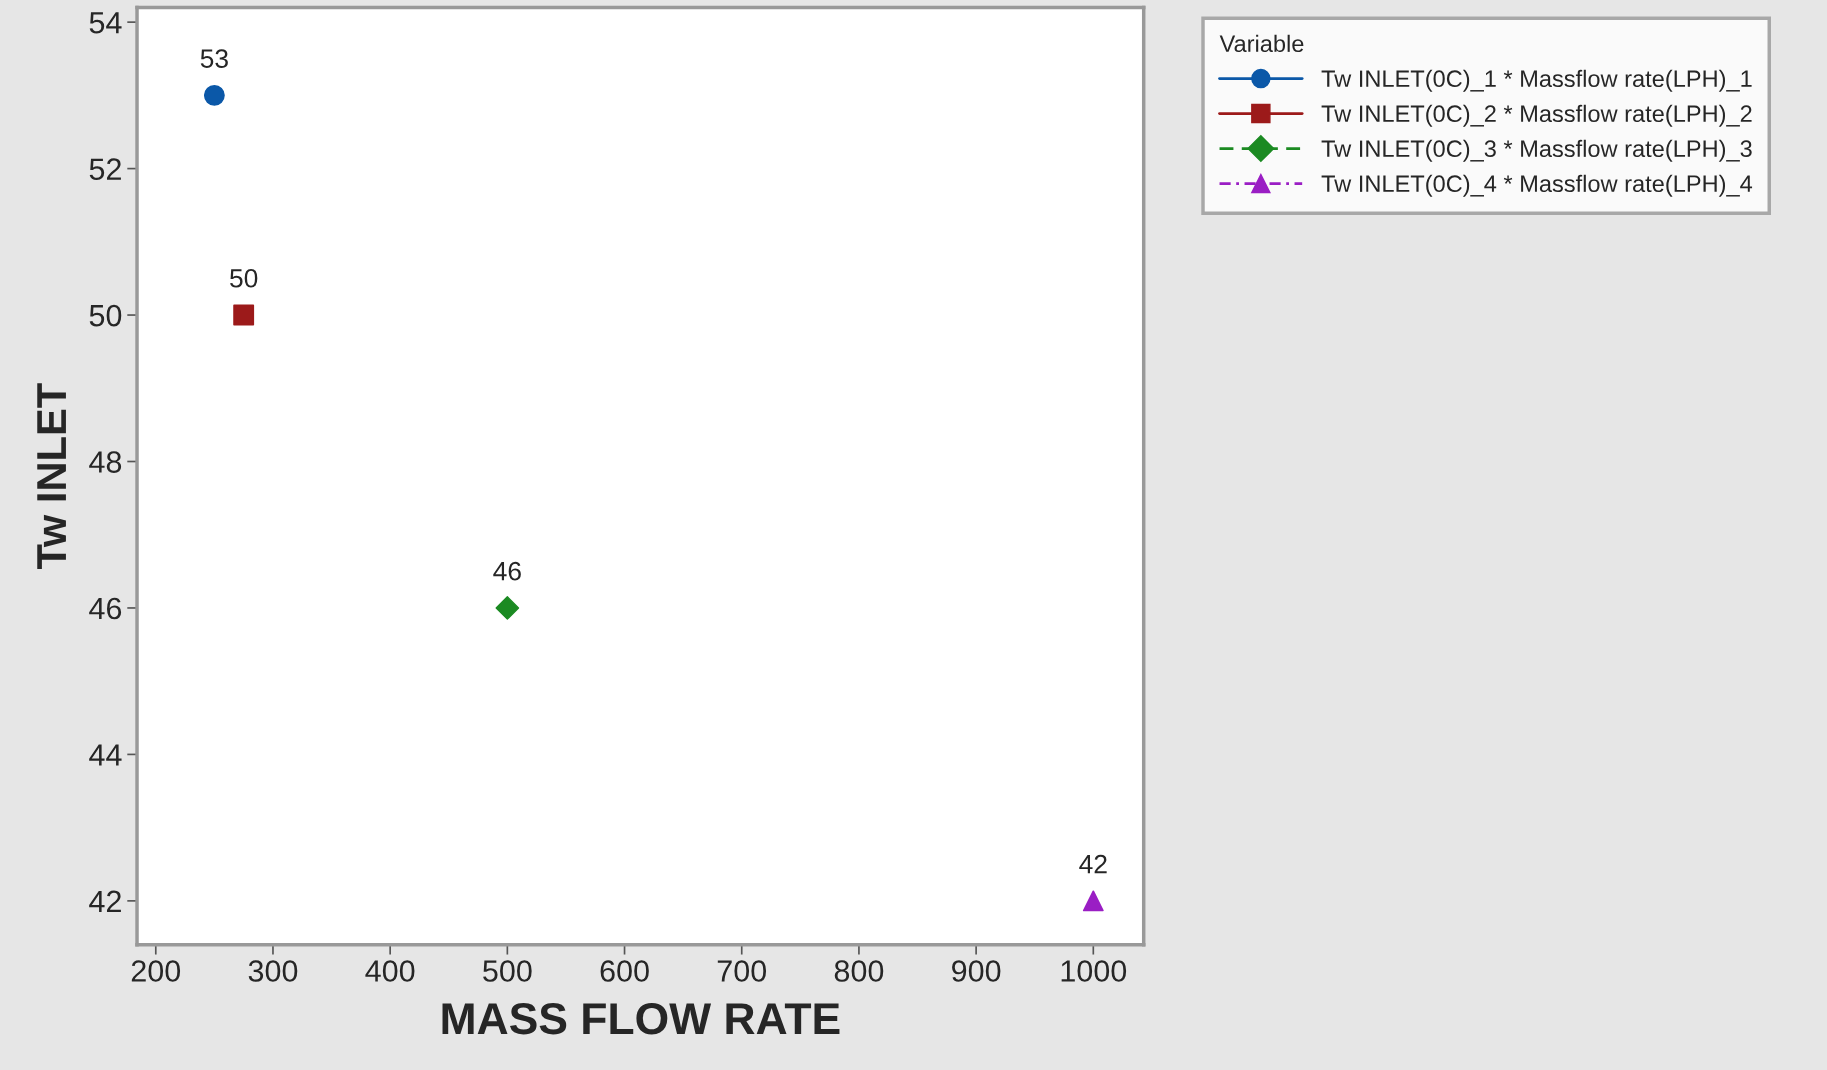 This screenshot has height=1070, width=1827. What do you see at coordinates (742, 971) in the screenshot?
I see `x-tick-label: 700` at bounding box center [742, 971].